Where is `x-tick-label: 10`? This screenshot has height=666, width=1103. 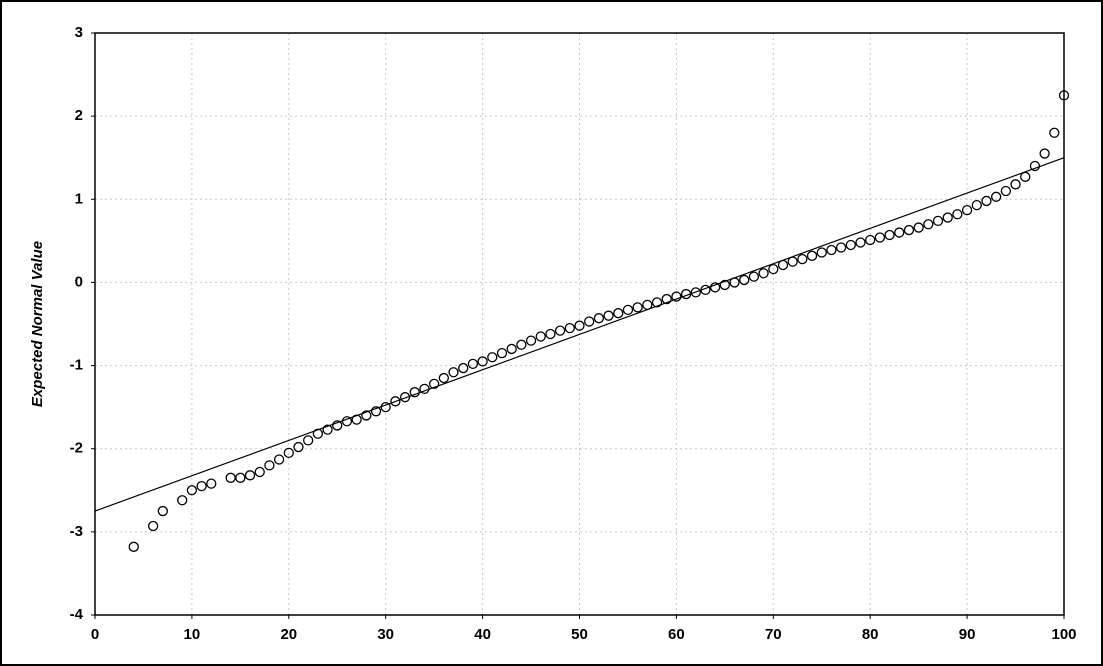
x-tick-label: 10 is located at coordinates (192, 634).